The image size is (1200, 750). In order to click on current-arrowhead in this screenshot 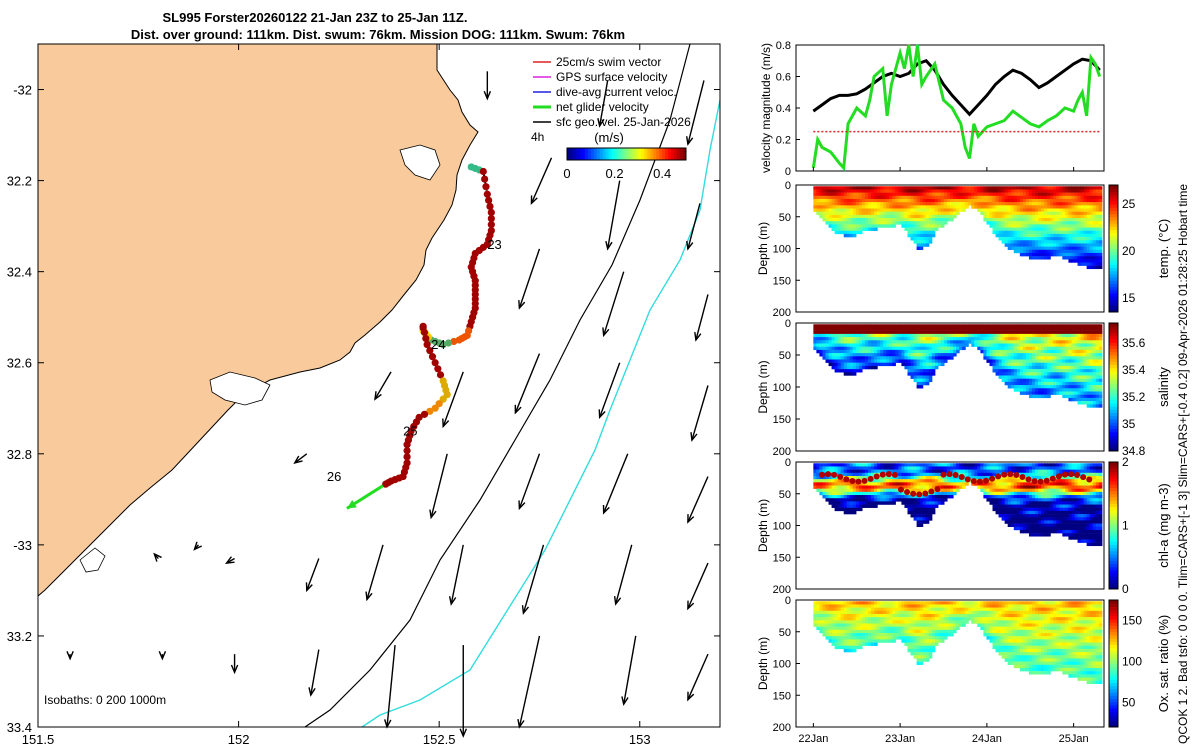, I will do `click(229, 560)`.